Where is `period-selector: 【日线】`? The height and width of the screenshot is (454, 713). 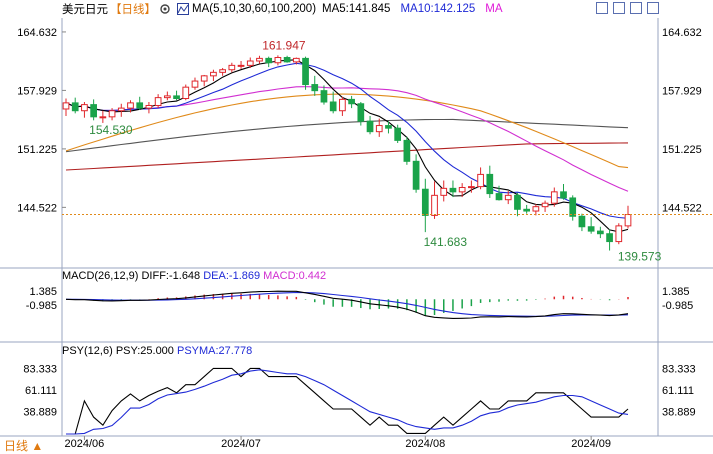
period-selector: 【日线】 is located at coordinates (133, 10).